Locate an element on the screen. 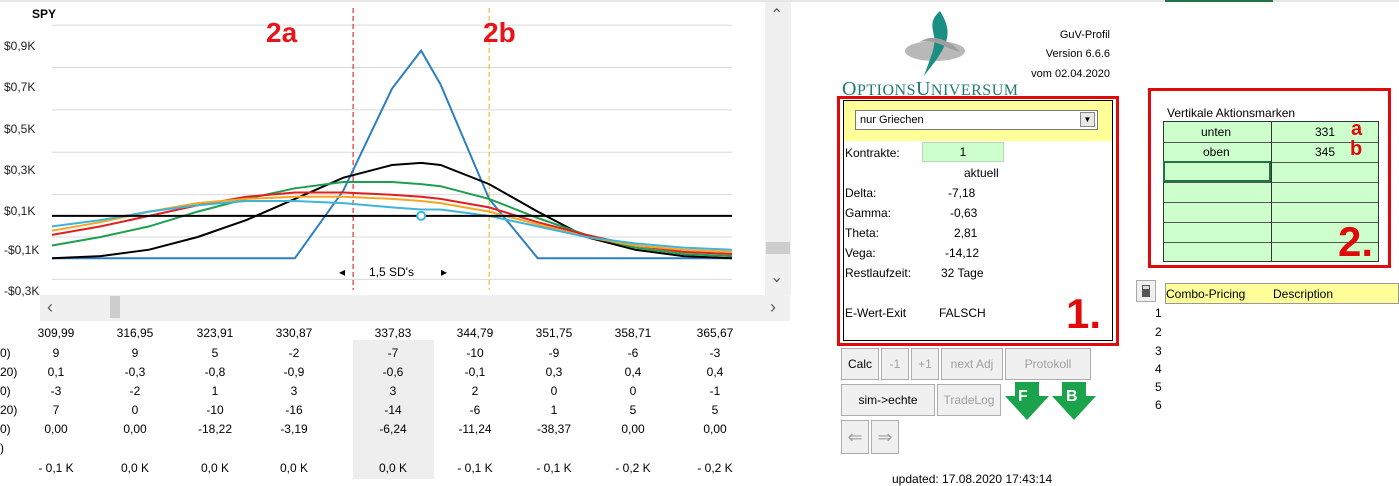  highlighted-column is located at coordinates (393, 409).